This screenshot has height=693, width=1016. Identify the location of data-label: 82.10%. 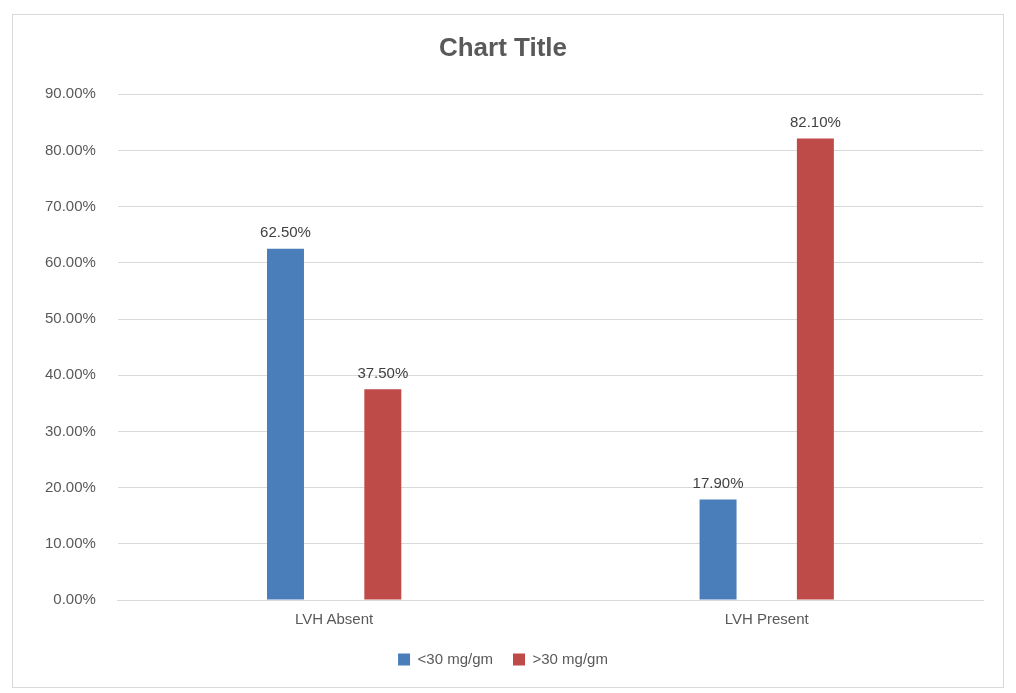
(815, 122).